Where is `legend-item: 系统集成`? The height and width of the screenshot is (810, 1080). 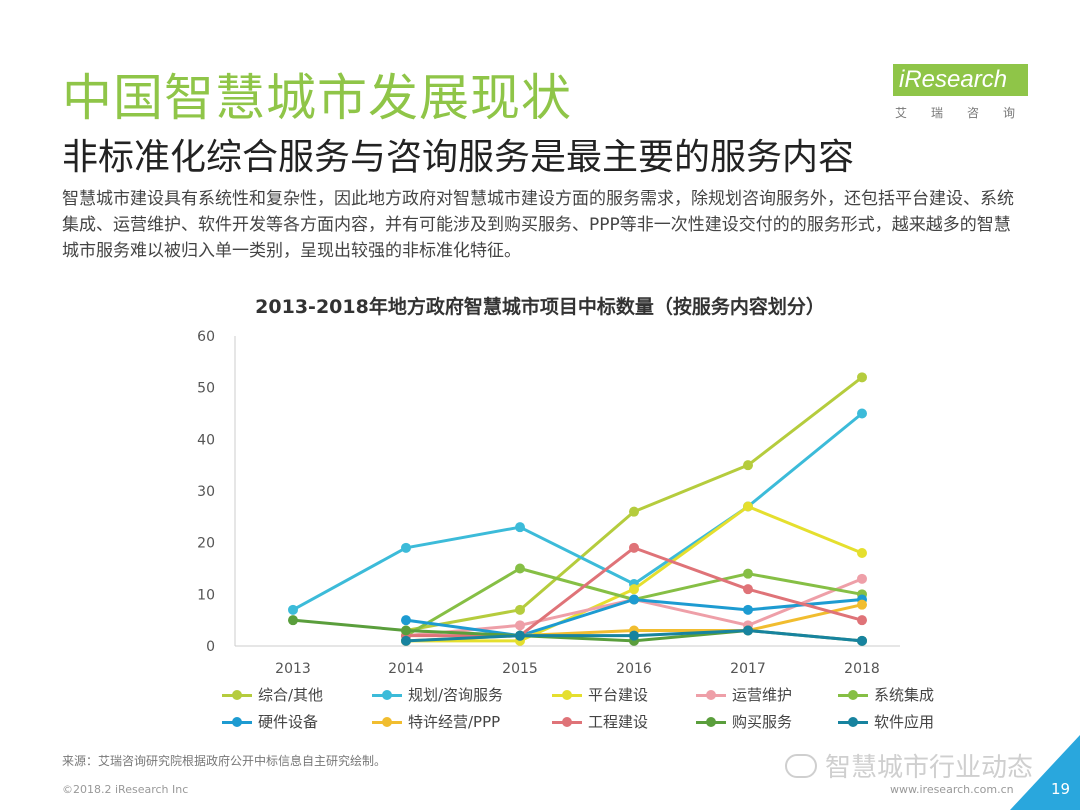
legend-item: 系统集成 is located at coordinates (886, 694).